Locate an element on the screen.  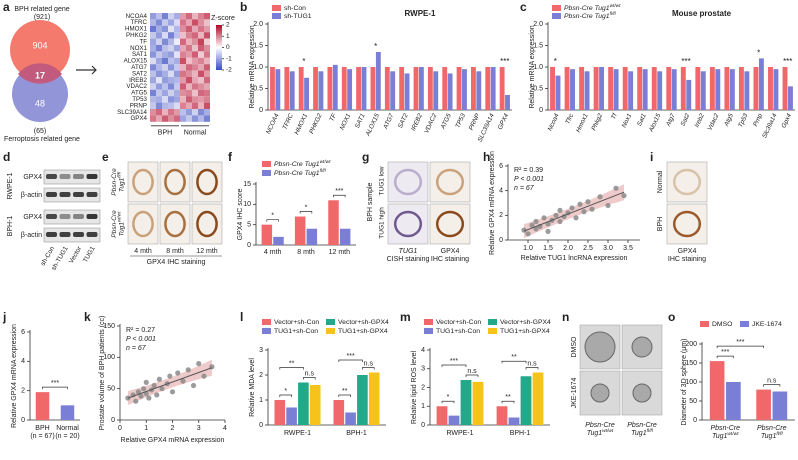
significance: *** is located at coordinates (55, 383).